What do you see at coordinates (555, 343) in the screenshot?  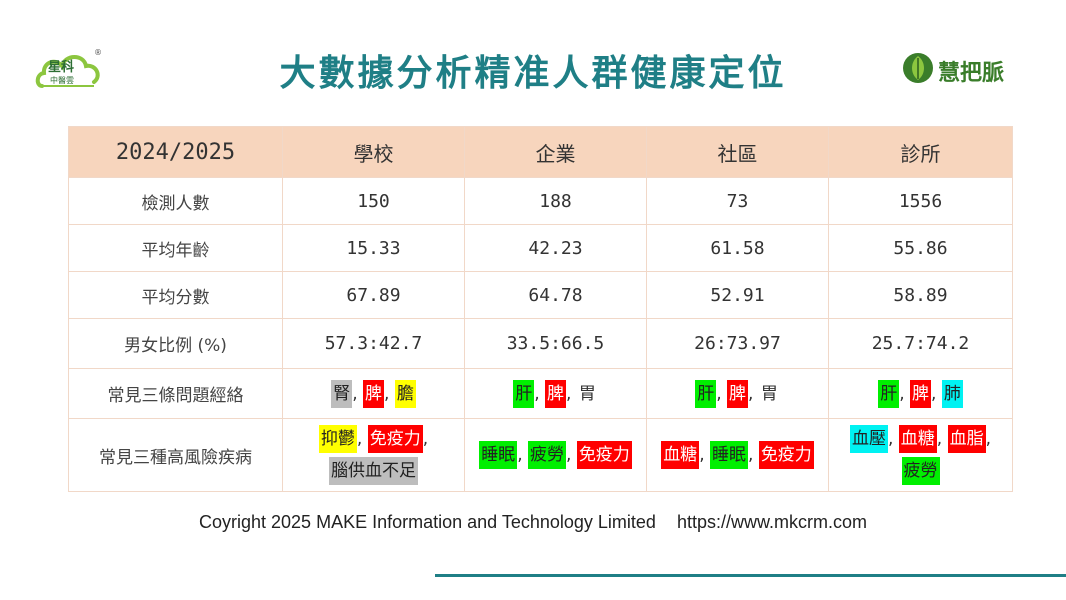 I see `cell-value: 33.5:66.5` at bounding box center [555, 343].